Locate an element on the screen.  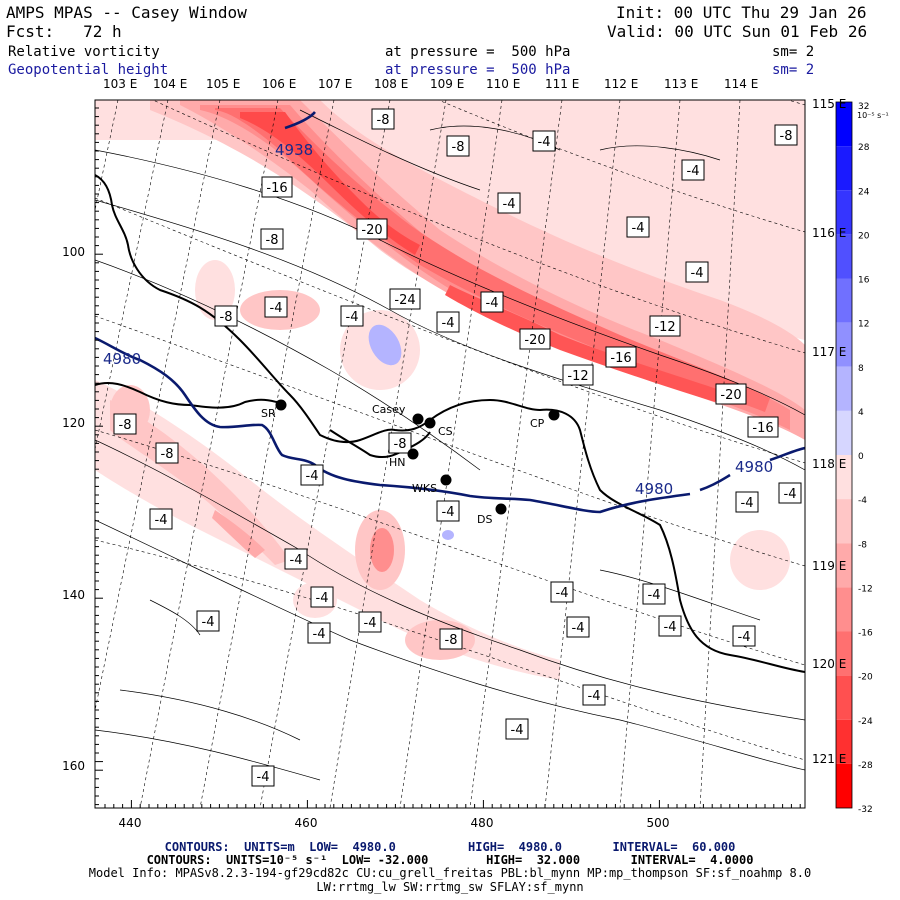
colorbar-level-label: -8 is located at coordinates (862, 545).